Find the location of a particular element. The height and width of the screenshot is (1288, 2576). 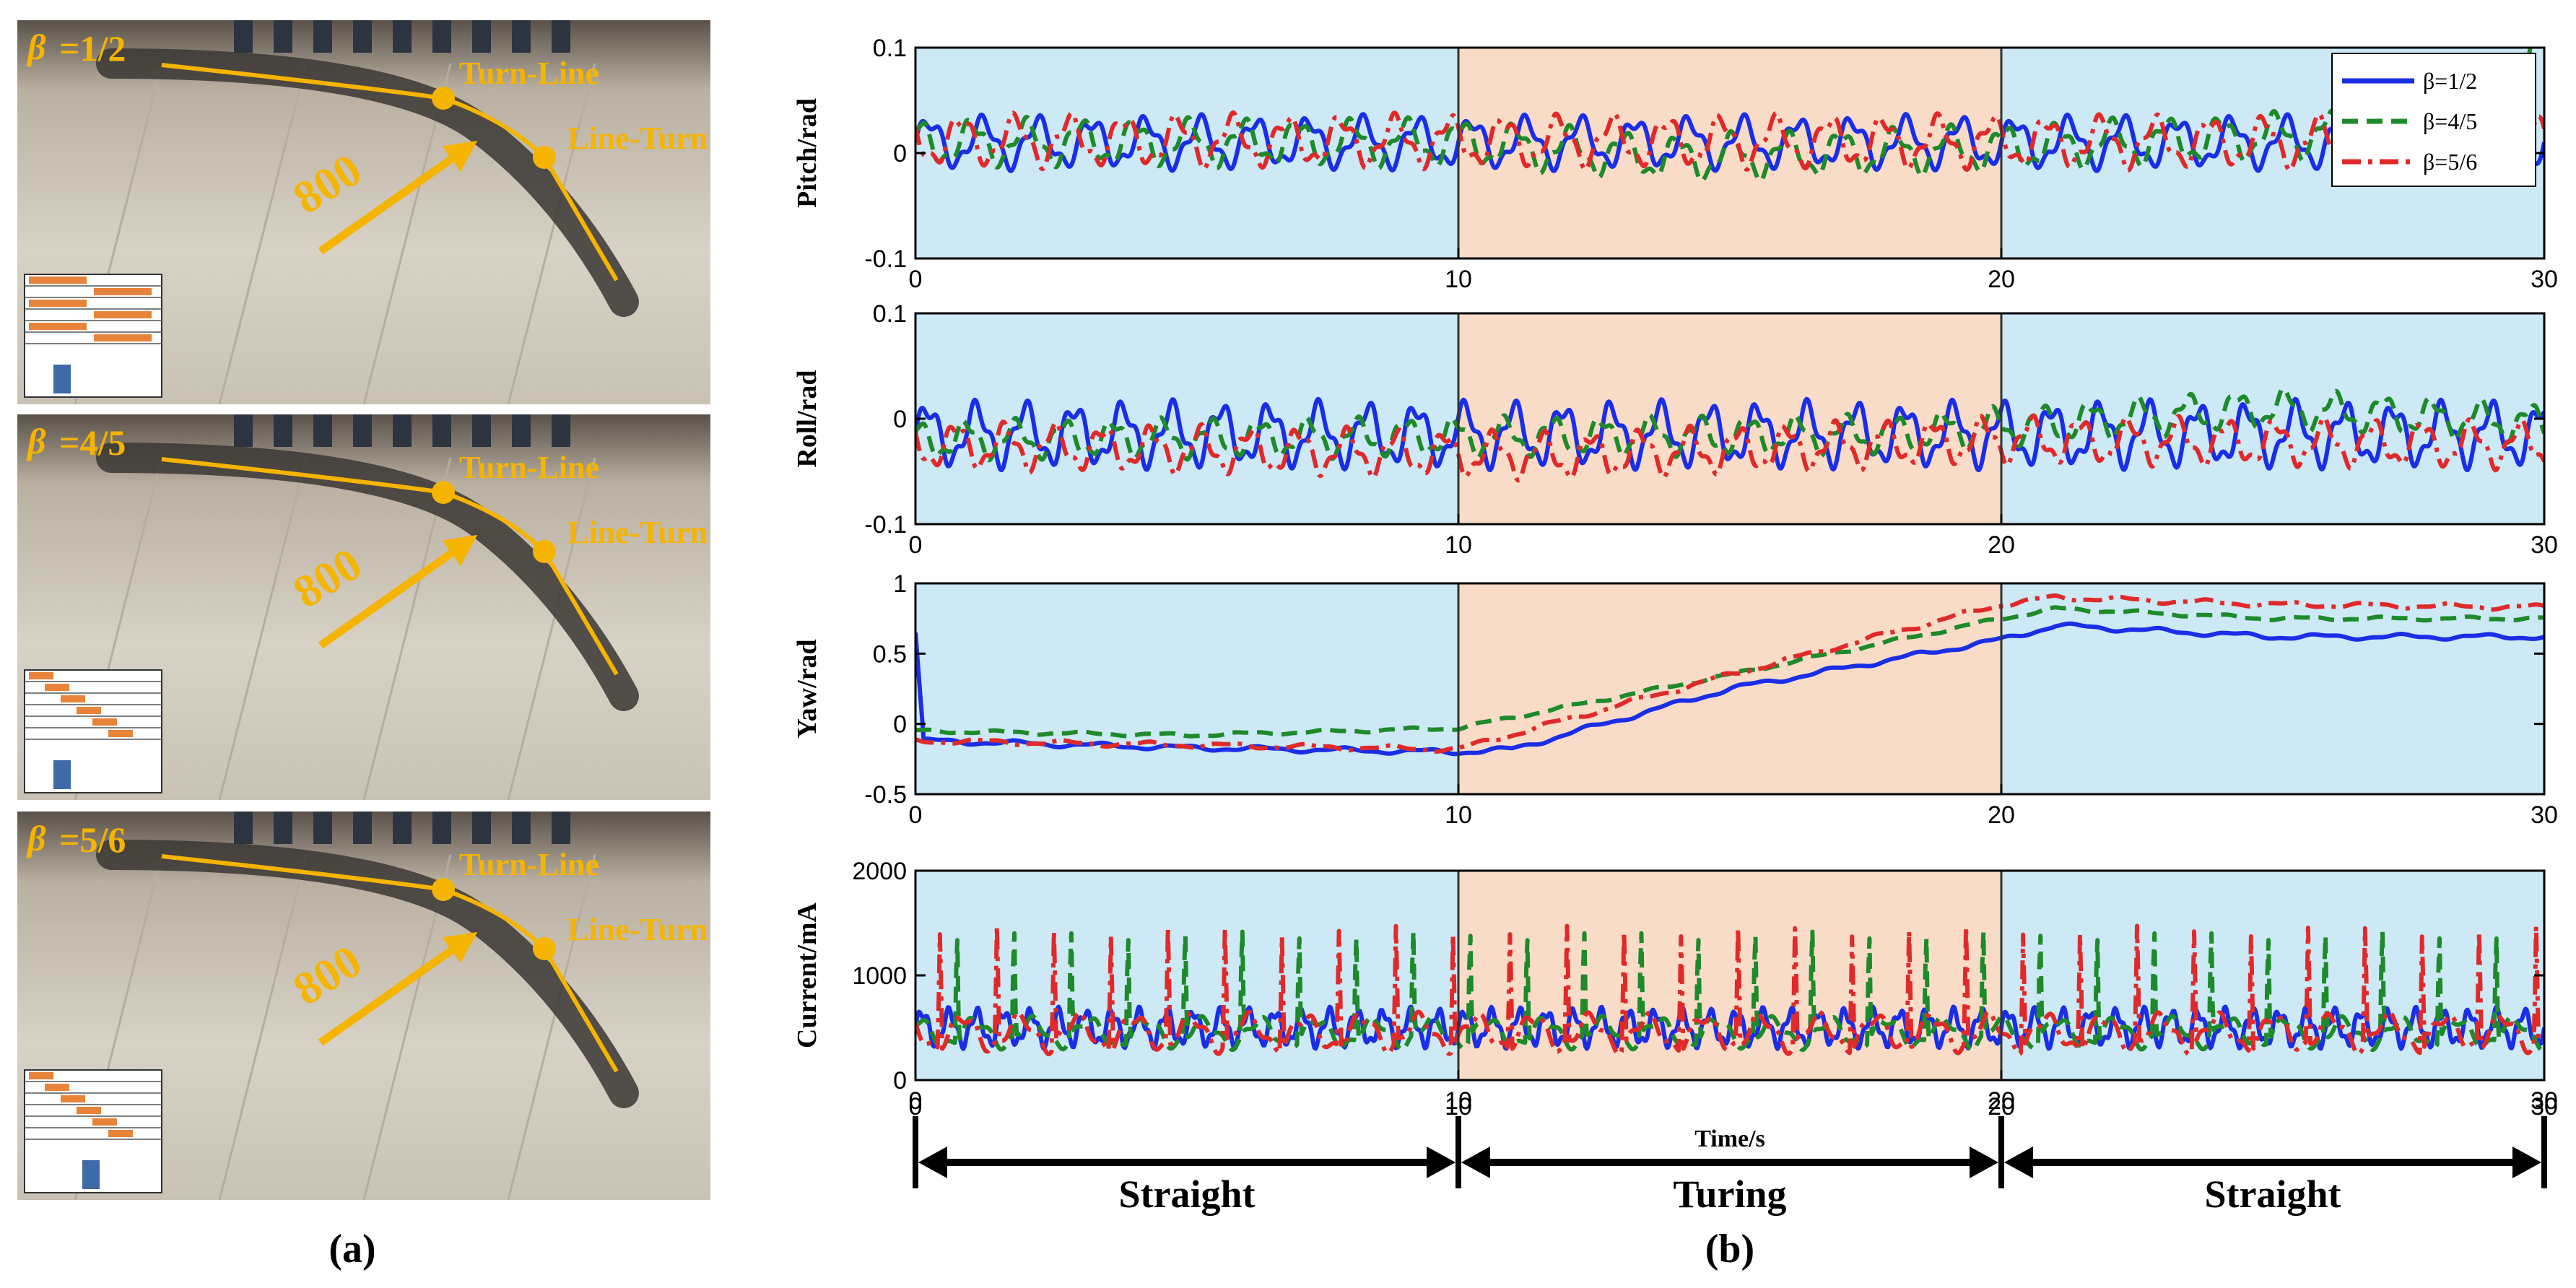

y-tick-label: 0.1 is located at coordinates (890, 314).